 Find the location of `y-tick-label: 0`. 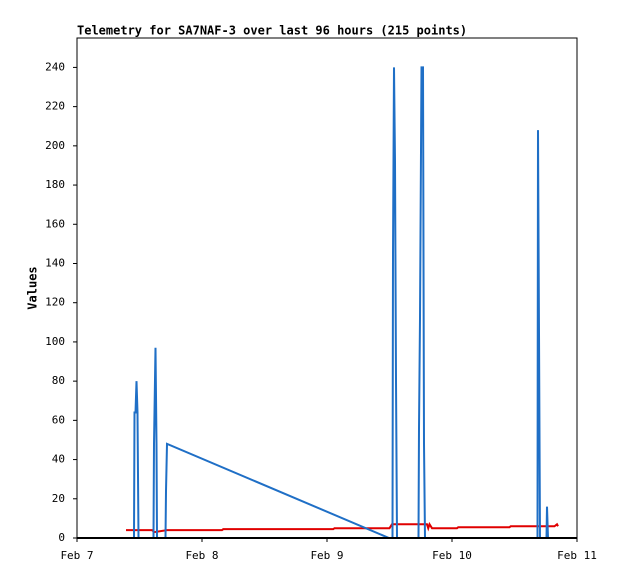

y-tick-label: 0 is located at coordinates (61, 537).